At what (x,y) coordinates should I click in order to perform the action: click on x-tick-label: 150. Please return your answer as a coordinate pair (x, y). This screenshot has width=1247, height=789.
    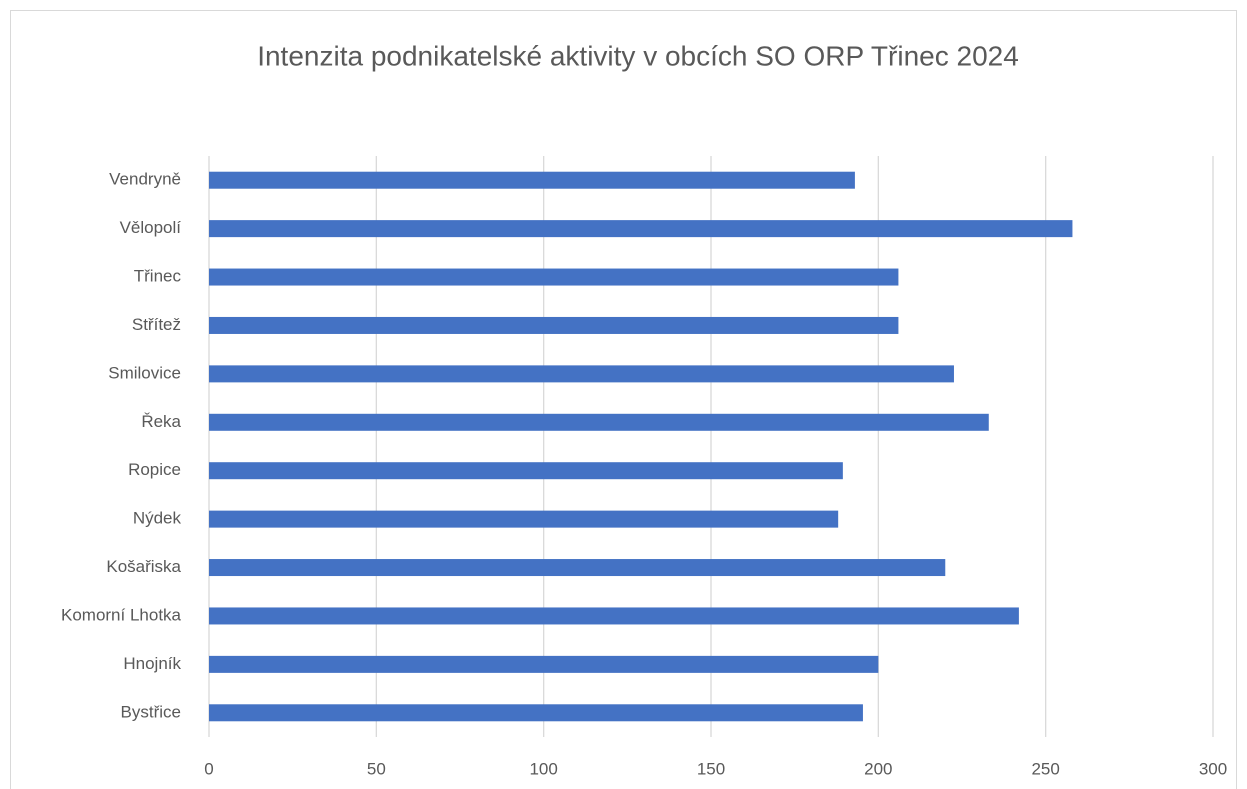
    Looking at the image, I should click on (711, 768).